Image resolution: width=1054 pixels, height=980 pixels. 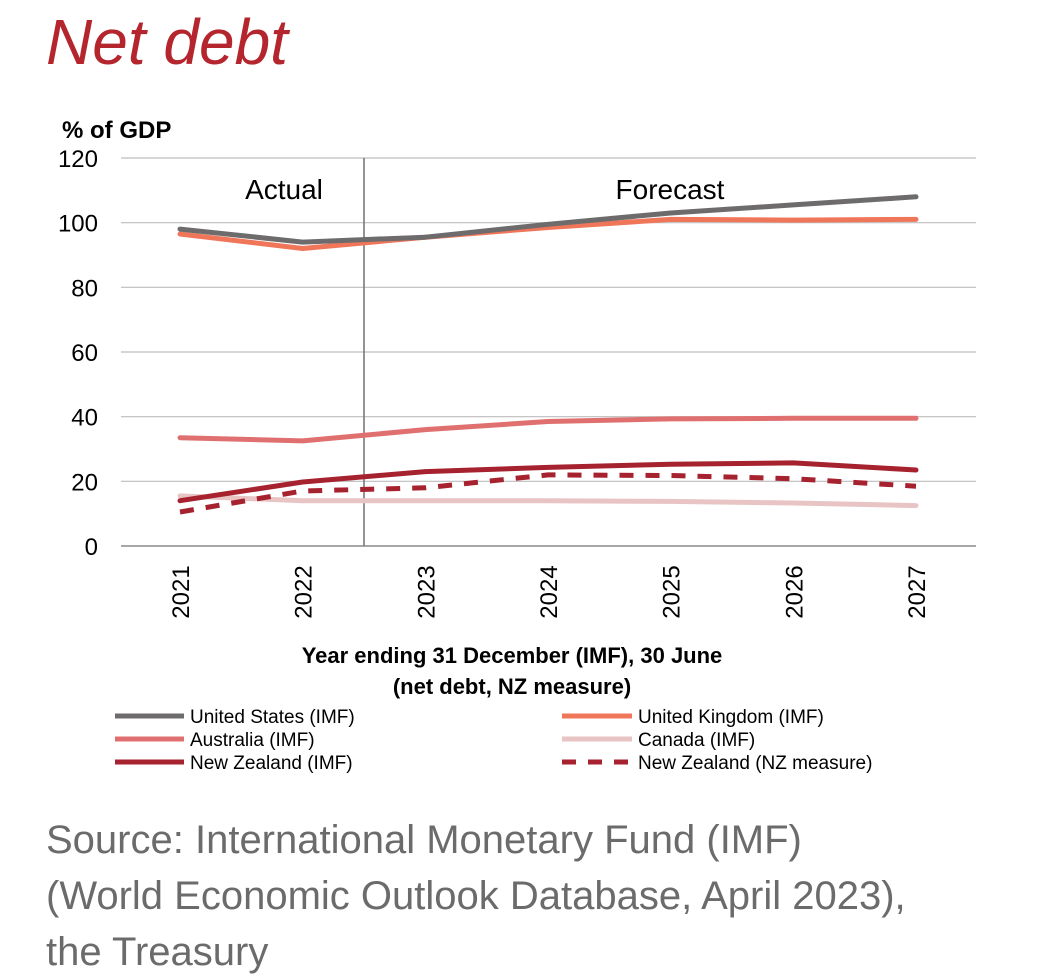 What do you see at coordinates (548, 429) in the screenshot?
I see `series-line-australia-imf` at bounding box center [548, 429].